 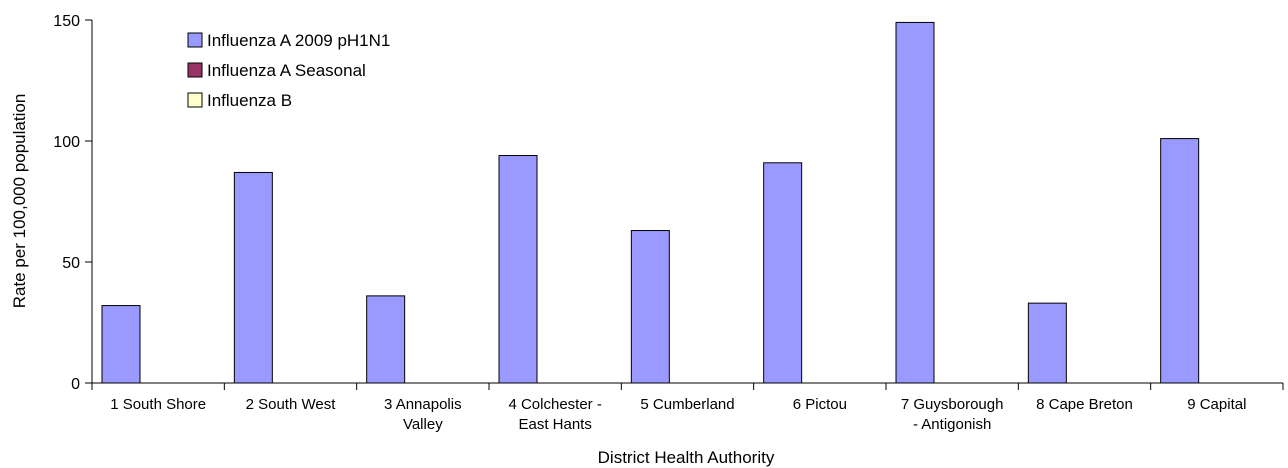 I want to click on x-category-label-3: 3 Annapolis Valley, so click(x=423, y=414).